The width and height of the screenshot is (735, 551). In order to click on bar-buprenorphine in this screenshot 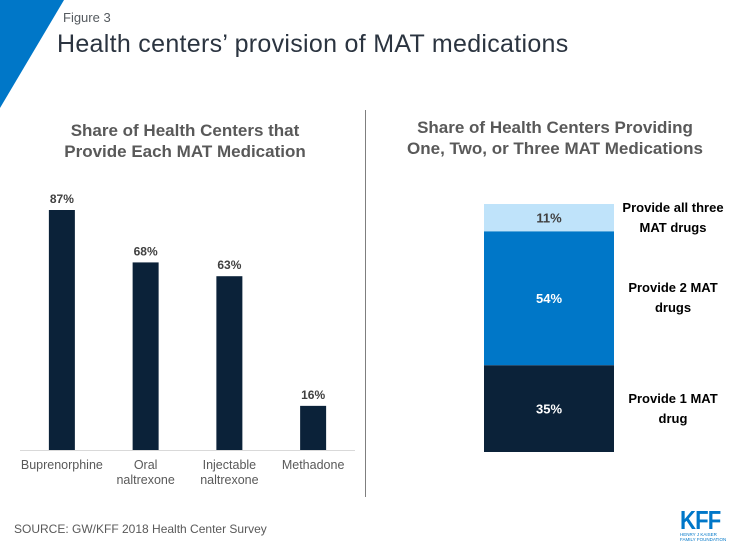, I will do `click(61, 330)`.